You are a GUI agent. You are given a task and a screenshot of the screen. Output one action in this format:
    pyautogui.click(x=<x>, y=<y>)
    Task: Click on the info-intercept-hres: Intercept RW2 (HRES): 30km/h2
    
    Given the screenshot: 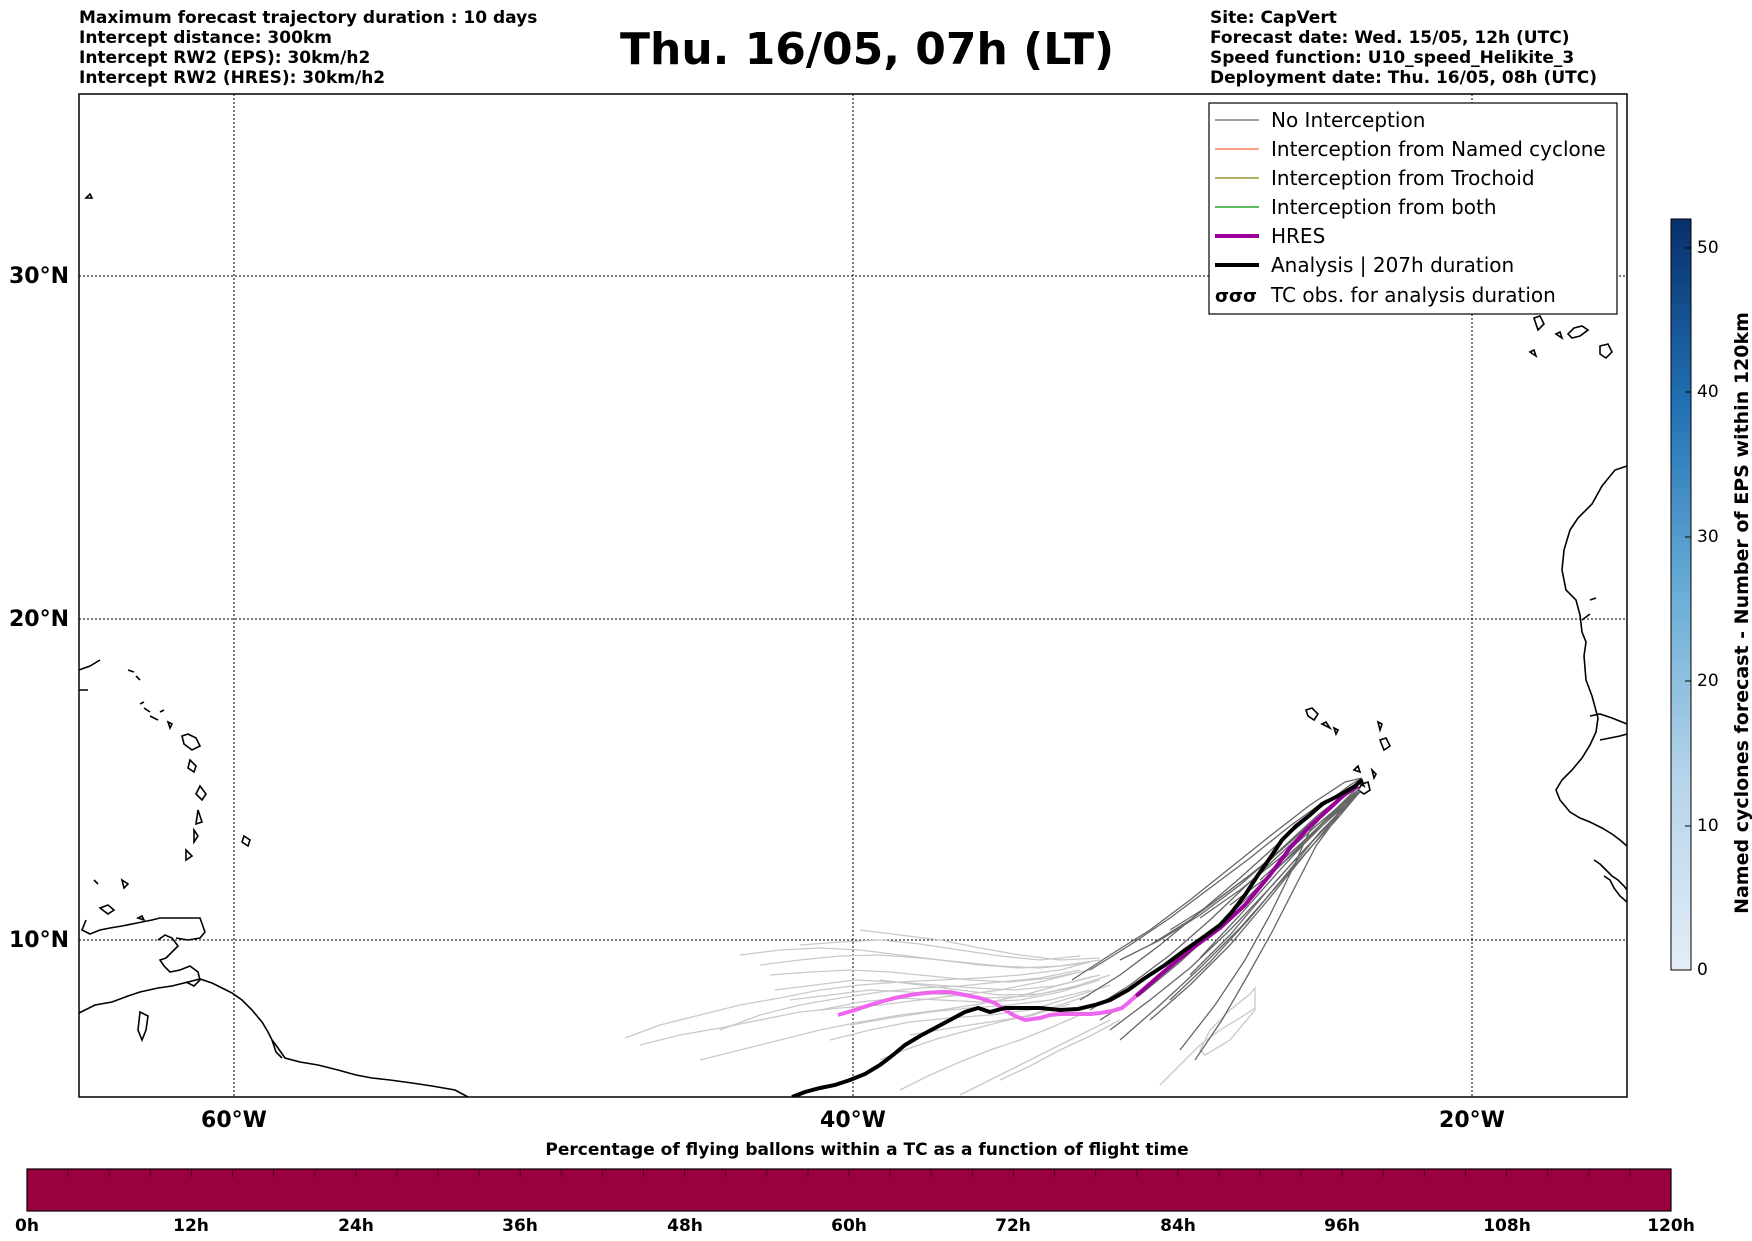 What is the action you would take?
    pyautogui.click(x=232, y=78)
    